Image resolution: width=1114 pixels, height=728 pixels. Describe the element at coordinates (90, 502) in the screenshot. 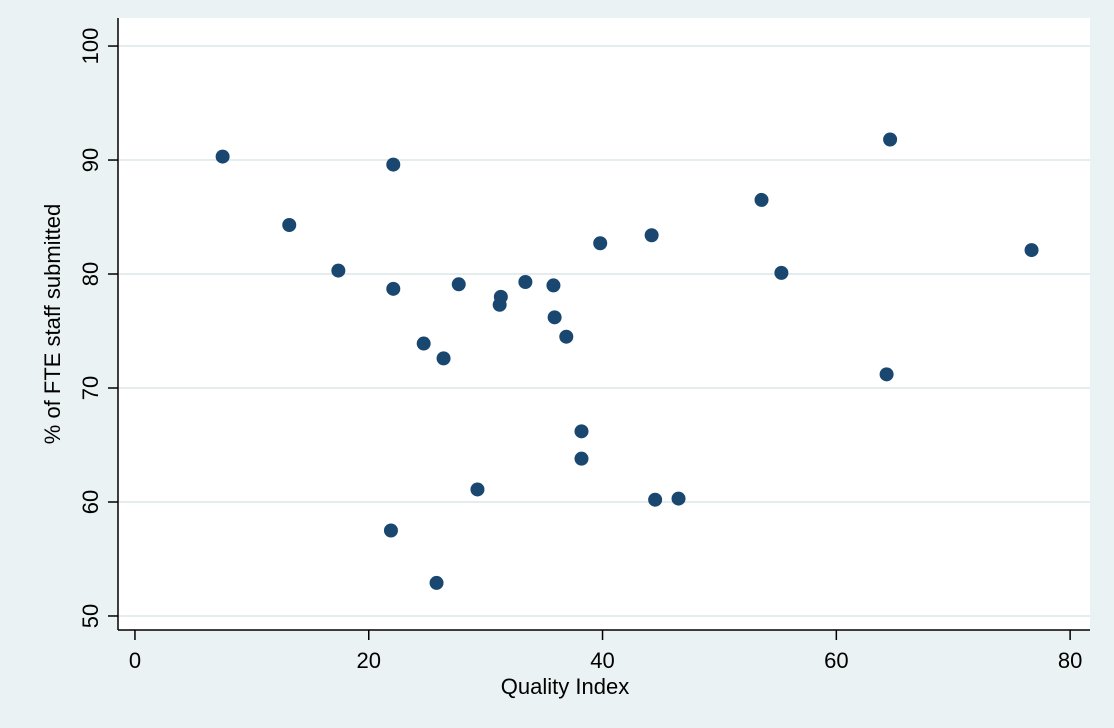

I see `y-tick-label: 60` at that location.